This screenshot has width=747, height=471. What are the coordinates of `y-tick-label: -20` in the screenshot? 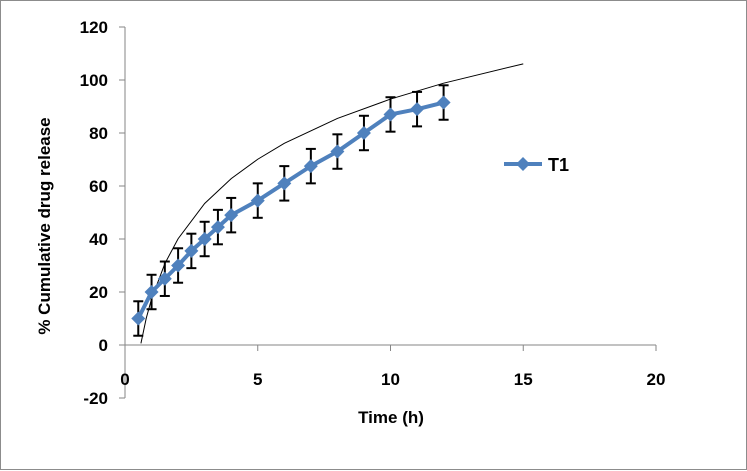 It's located at (95, 398).